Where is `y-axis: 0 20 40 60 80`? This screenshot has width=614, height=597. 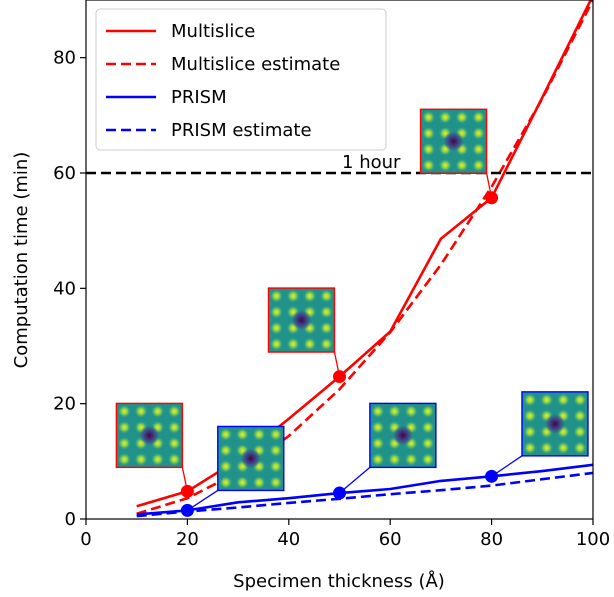
y-axis: 0 20 40 60 80 is located at coordinates (69, 289).